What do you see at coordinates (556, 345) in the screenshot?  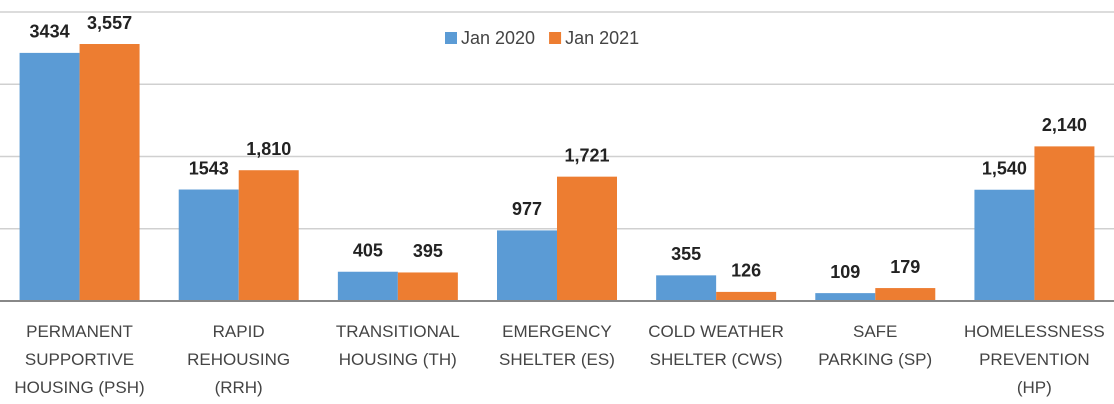 I see `x-tick-label: EMERGENCY SHELTER (ES)` at bounding box center [556, 345].